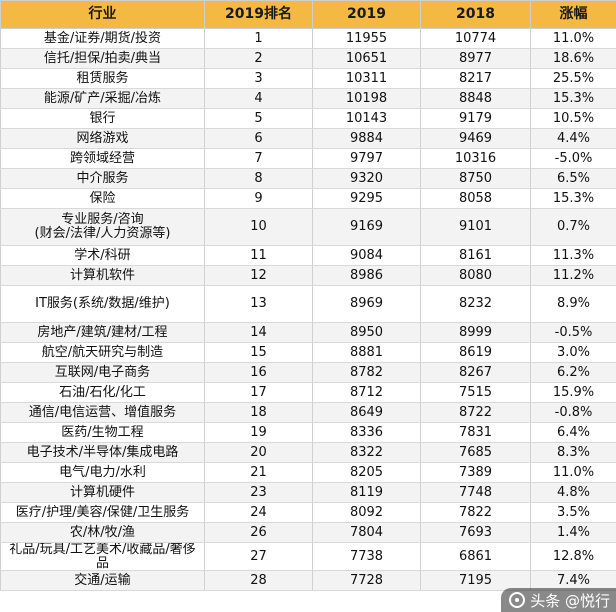 The width and height of the screenshot is (616, 612). I want to click on salary-2018-cell: 8722, so click(475, 412).